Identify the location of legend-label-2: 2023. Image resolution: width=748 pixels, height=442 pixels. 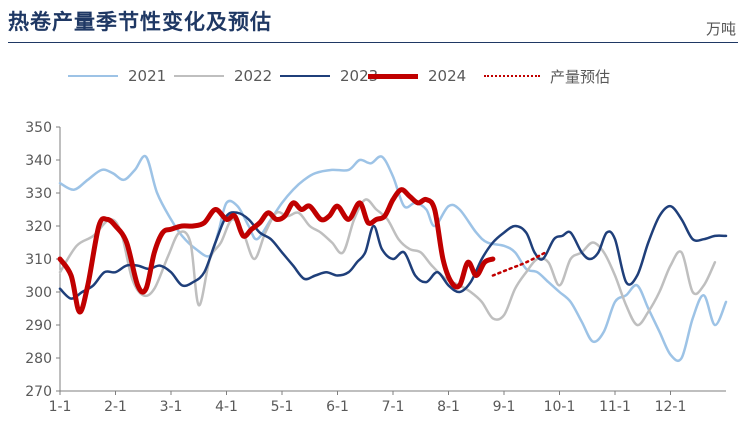
(359, 76).